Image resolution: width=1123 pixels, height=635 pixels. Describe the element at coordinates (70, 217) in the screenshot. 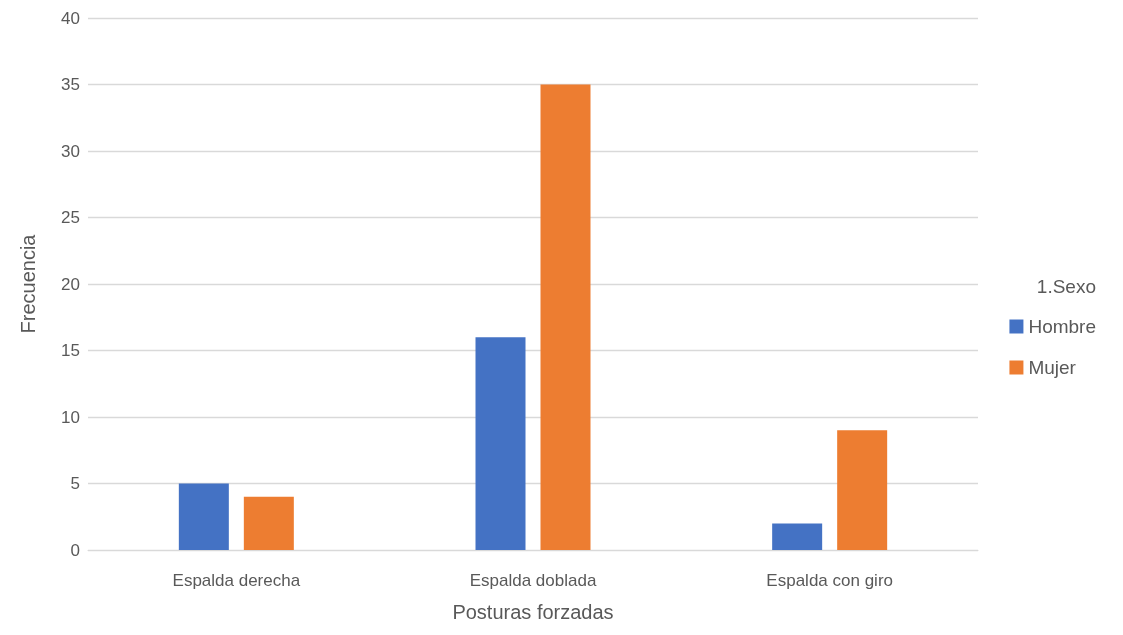

I see `y-tick-label: 25` at that location.